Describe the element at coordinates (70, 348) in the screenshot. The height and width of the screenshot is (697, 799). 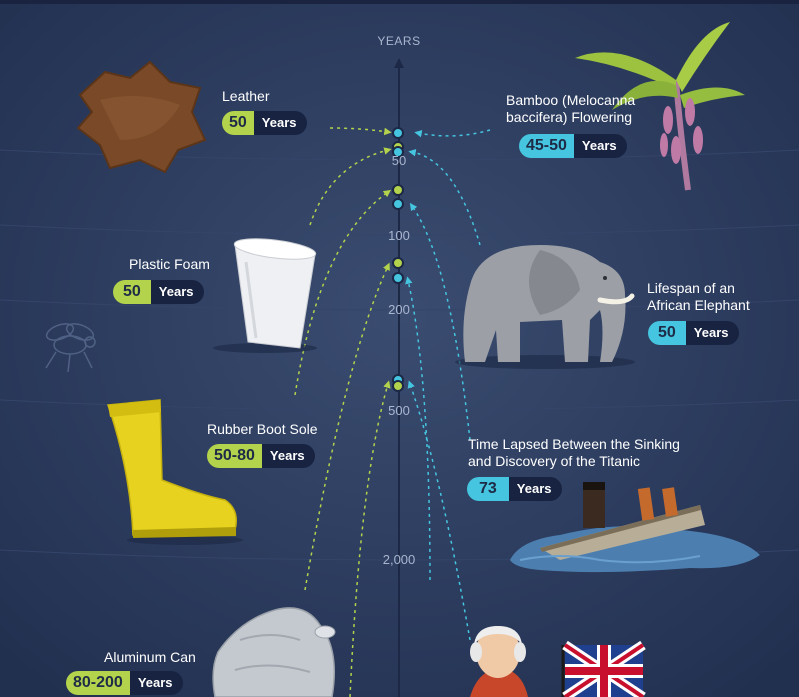
I see `fly-icon` at that location.